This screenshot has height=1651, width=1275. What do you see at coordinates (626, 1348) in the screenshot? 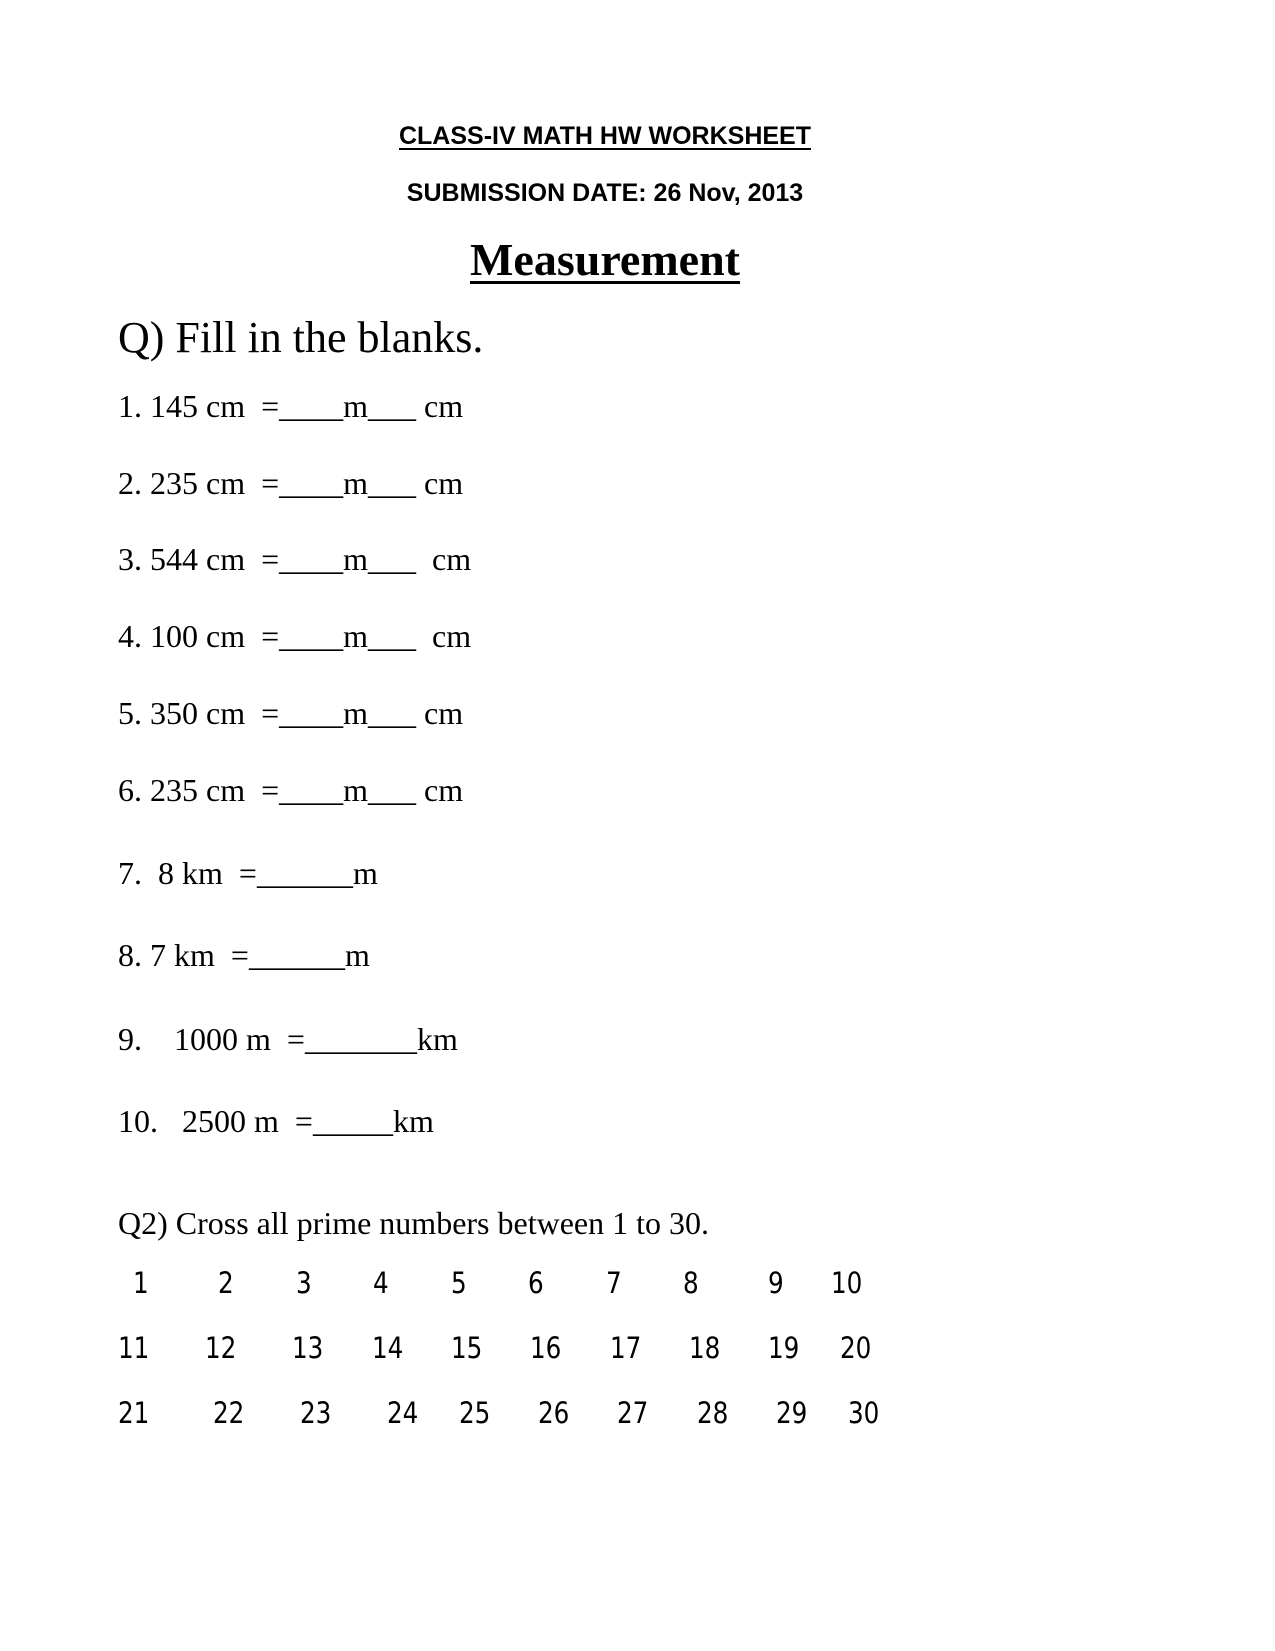
I see `number-cell: 17` at bounding box center [626, 1348].